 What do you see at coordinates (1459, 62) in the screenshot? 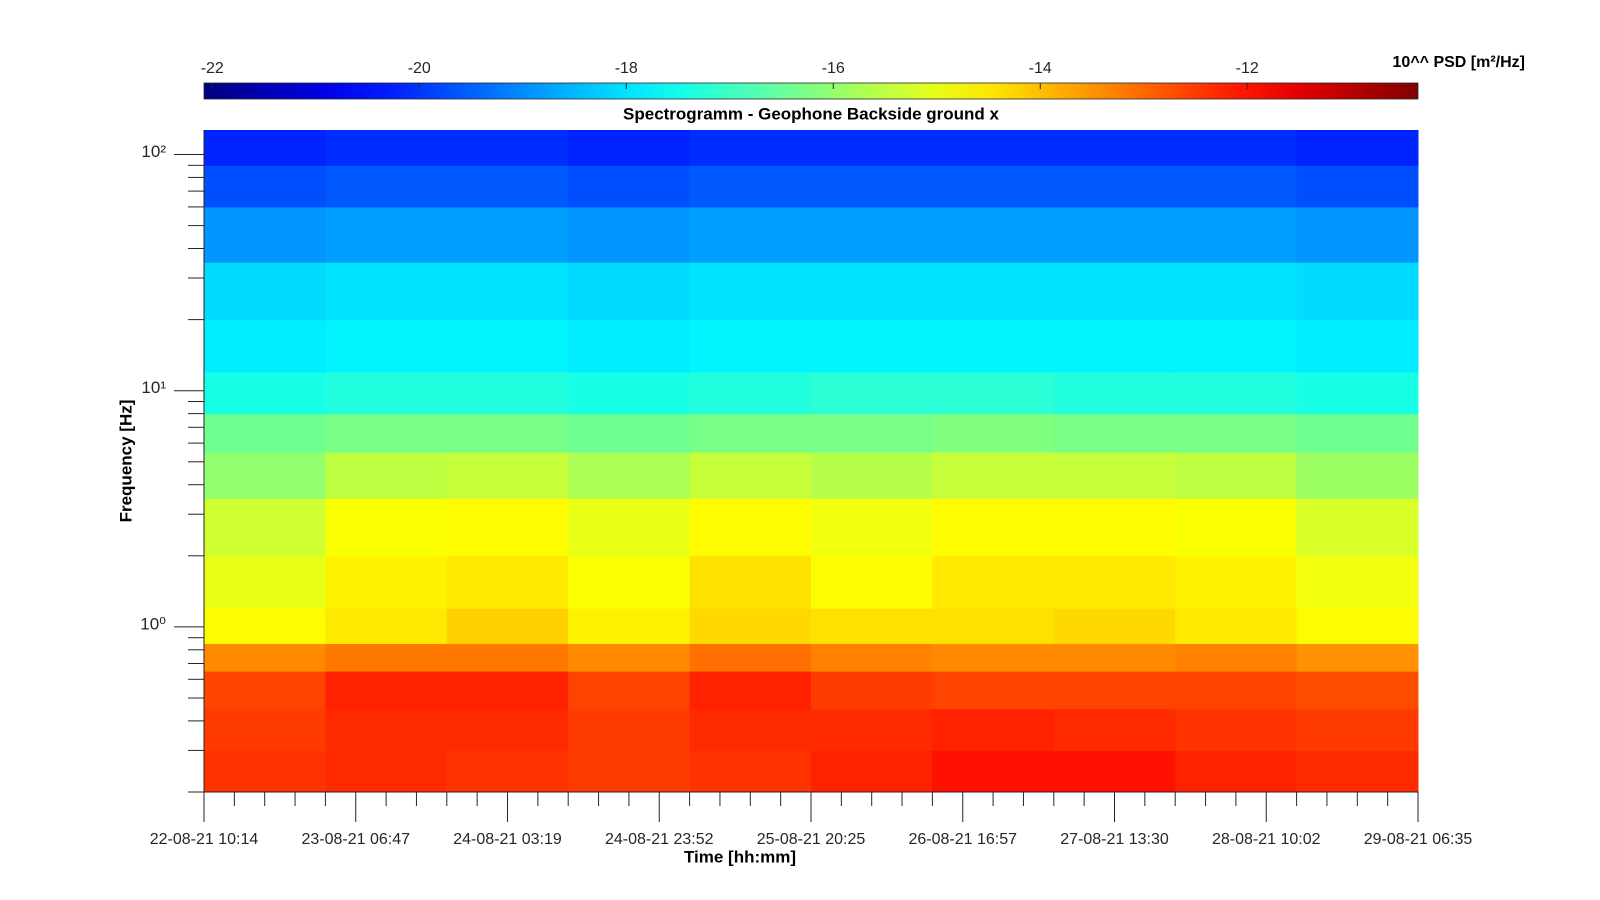
I see `colorbar-label: 10^^ PSD [m²/Hz]` at bounding box center [1459, 62].